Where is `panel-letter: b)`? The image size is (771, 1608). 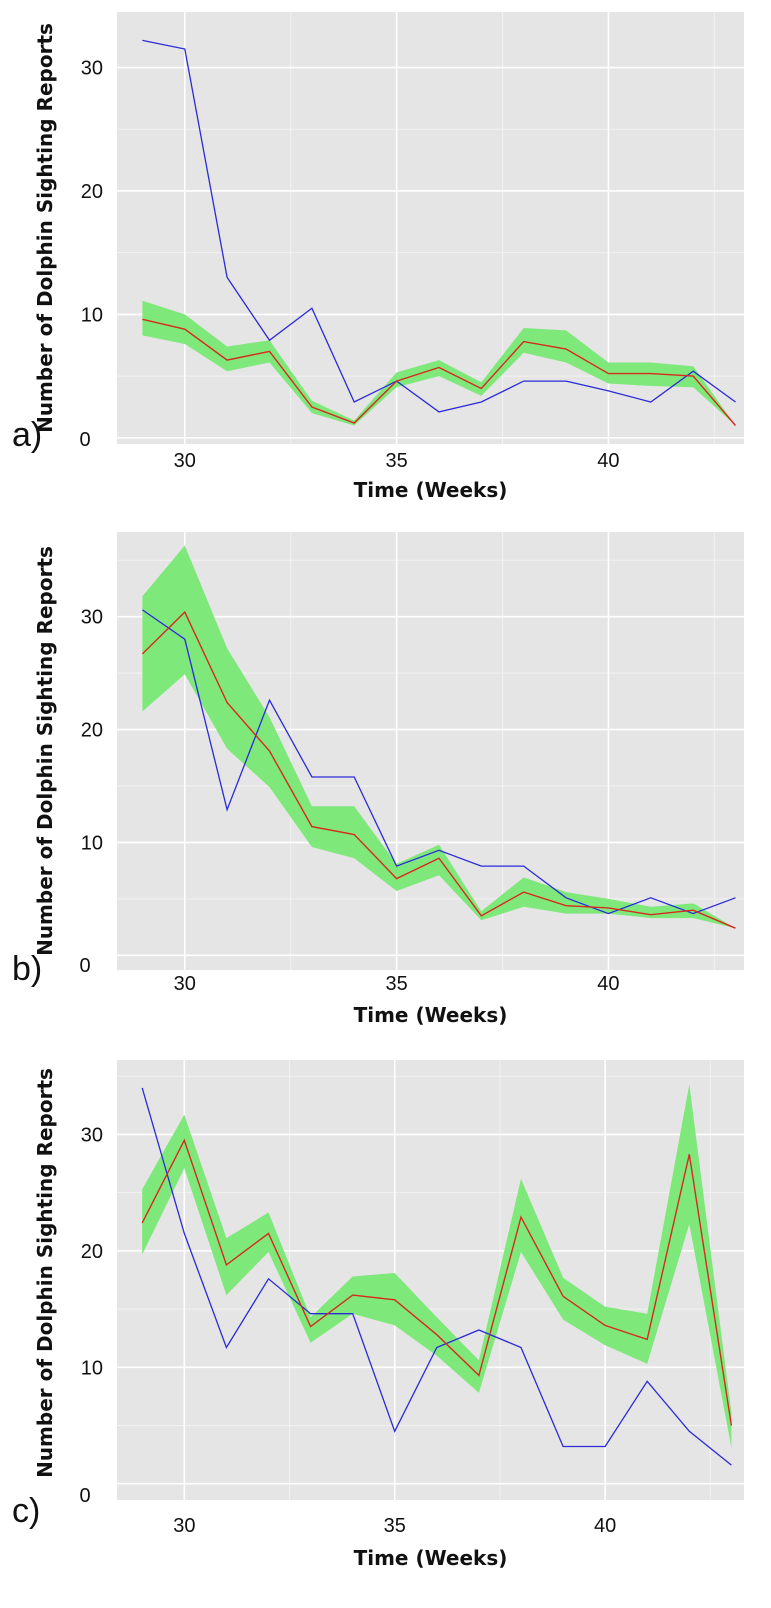 panel-letter: b) is located at coordinates (27, 969).